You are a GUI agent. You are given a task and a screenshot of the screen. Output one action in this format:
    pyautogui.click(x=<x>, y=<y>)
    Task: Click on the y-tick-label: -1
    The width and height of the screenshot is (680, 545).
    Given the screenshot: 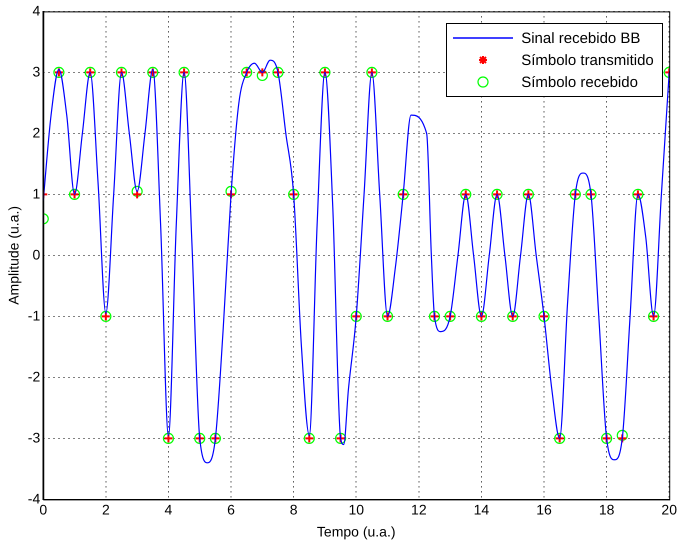 What is the action you would take?
    pyautogui.click(x=34, y=315)
    